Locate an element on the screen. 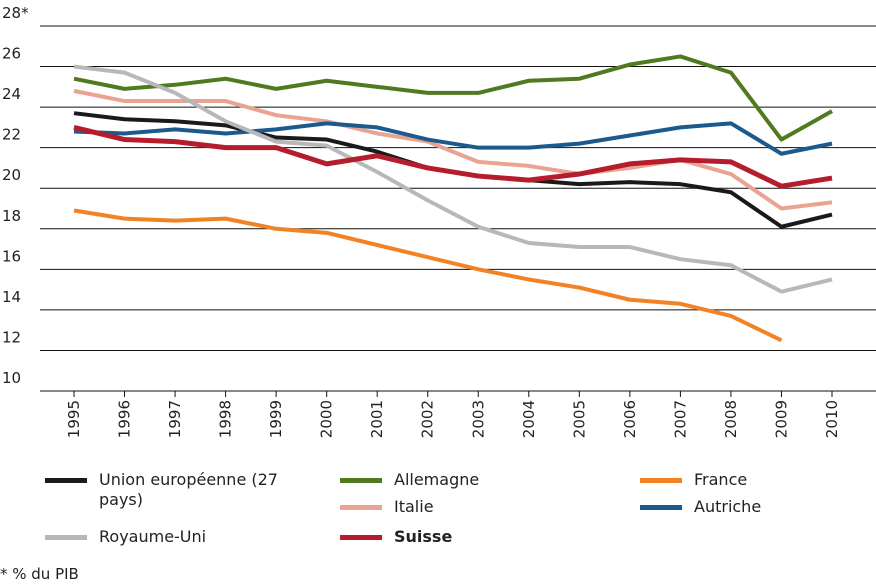  legend-label: Suisse is located at coordinates (423, 536).